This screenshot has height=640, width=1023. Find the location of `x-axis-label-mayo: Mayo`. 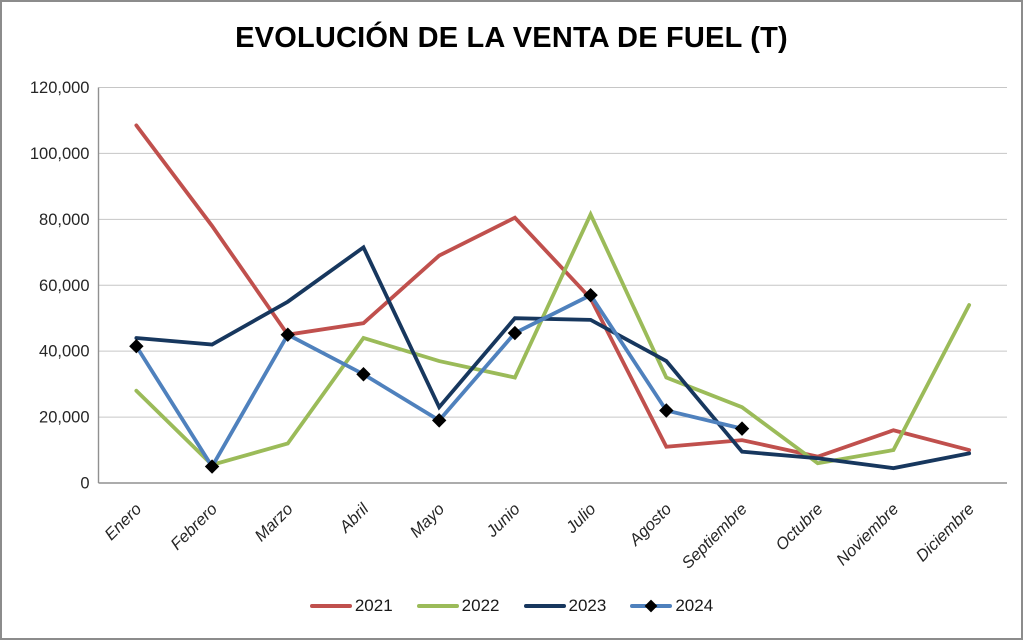

x-axis-label-mayo: Mayo is located at coordinates (427, 520).